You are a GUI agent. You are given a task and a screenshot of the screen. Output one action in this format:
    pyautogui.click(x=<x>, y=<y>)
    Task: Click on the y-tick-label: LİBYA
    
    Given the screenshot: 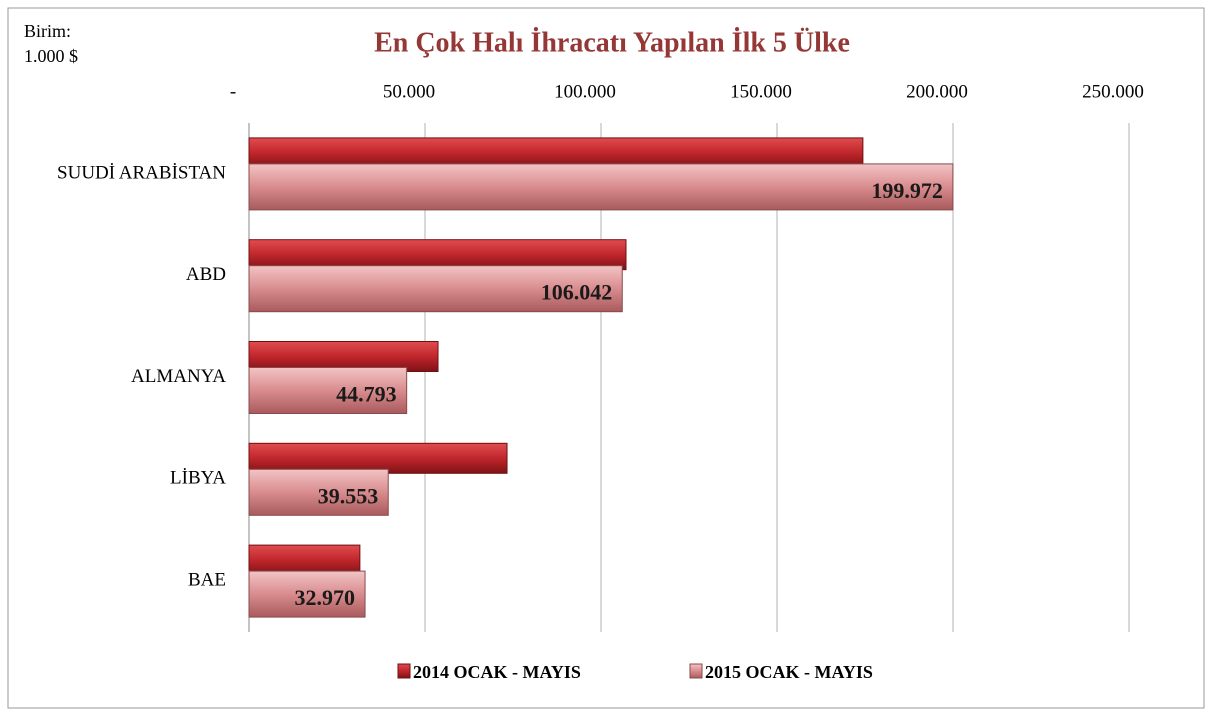 What is the action you would take?
    pyautogui.click(x=198, y=478)
    